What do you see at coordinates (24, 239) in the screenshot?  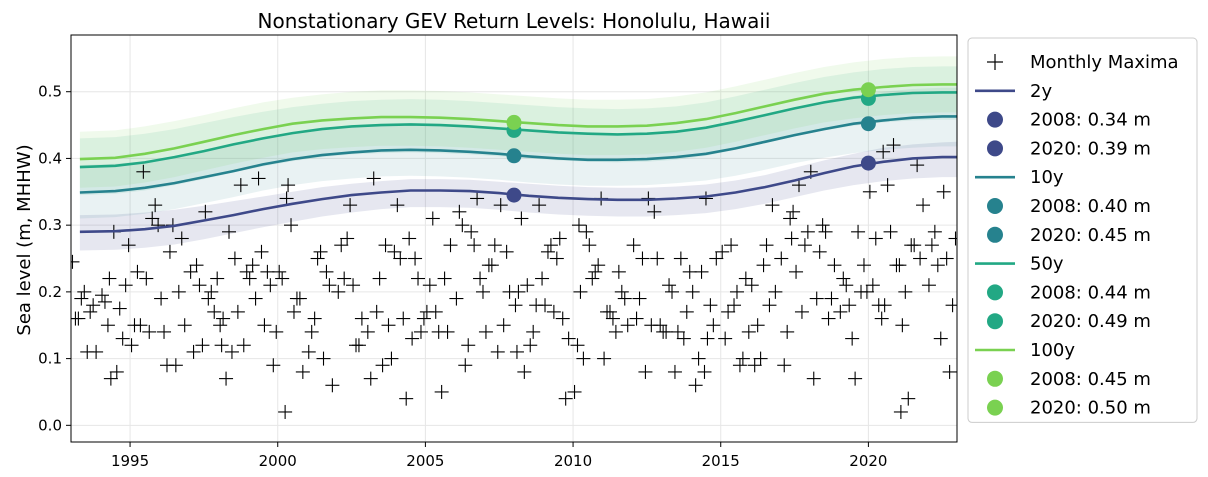 I see `y-axis-label: Sea level (m, MHHW)` at bounding box center [24, 239].